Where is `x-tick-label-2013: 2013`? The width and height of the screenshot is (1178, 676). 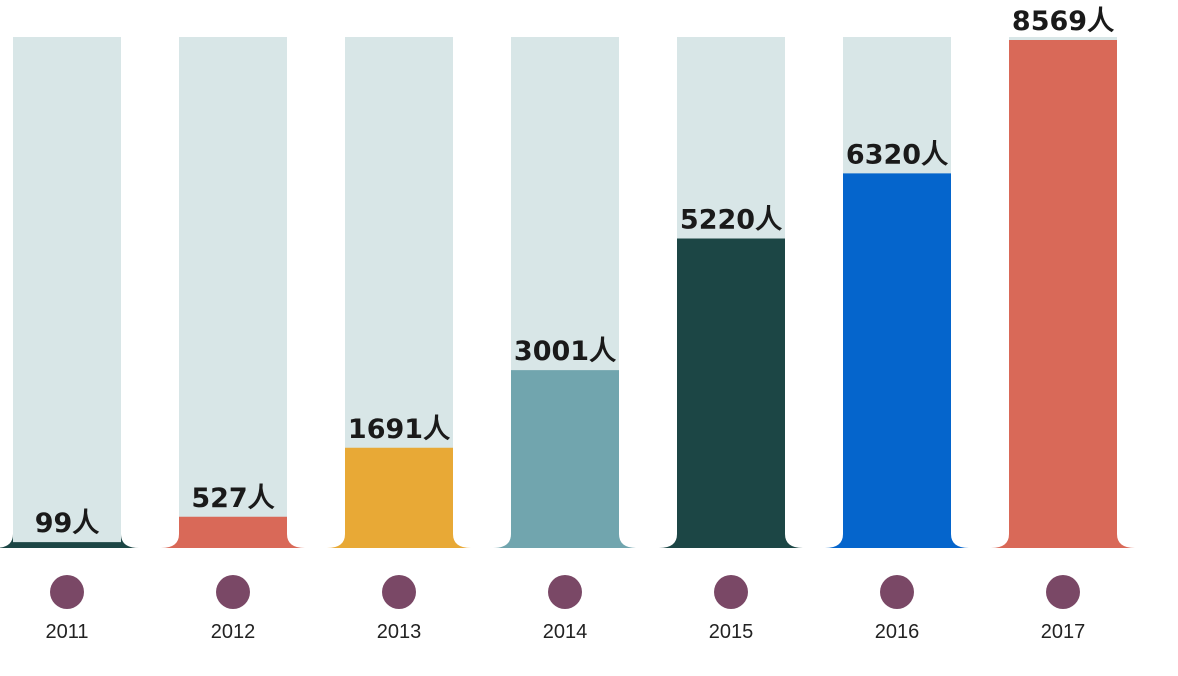 x-tick-label-2013: 2013 is located at coordinates (399, 632).